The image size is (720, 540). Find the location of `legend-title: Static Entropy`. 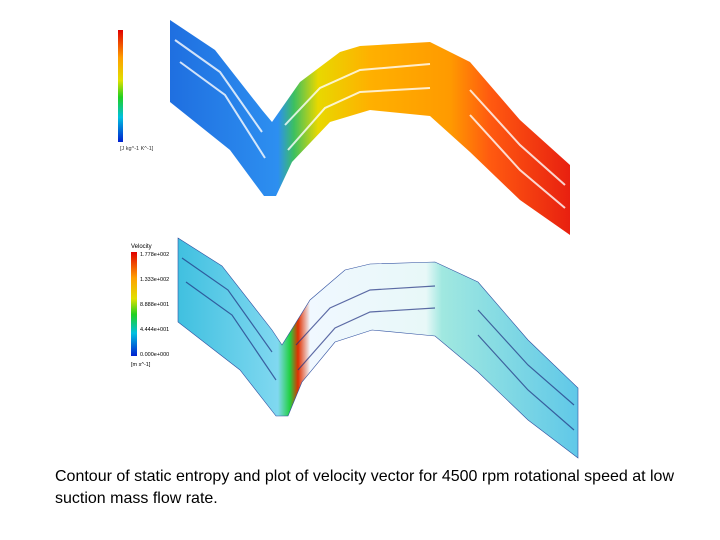

legend-title: Static Entropy is located at coordinates (139, 27).